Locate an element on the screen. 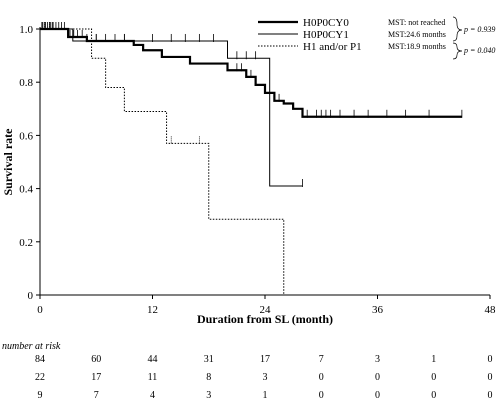 The width and height of the screenshot is (500, 408). risk-row: 22 17 11 8 3 0 0 0 0 is located at coordinates (250, 379).